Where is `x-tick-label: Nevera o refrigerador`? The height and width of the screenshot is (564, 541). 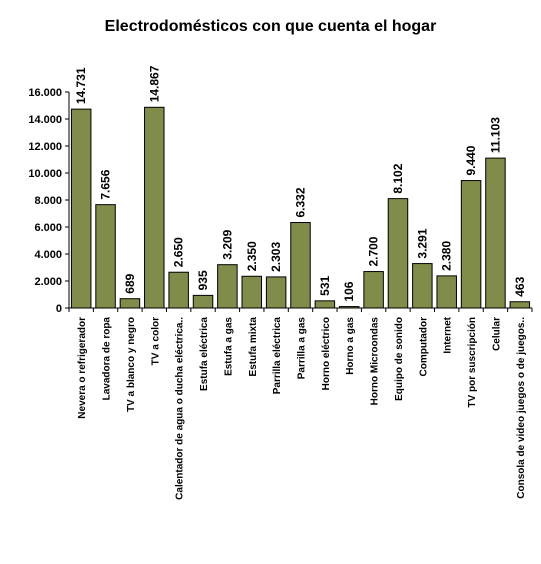
x-tick-label: Nevera o refrigerador is located at coordinates (82, 368).